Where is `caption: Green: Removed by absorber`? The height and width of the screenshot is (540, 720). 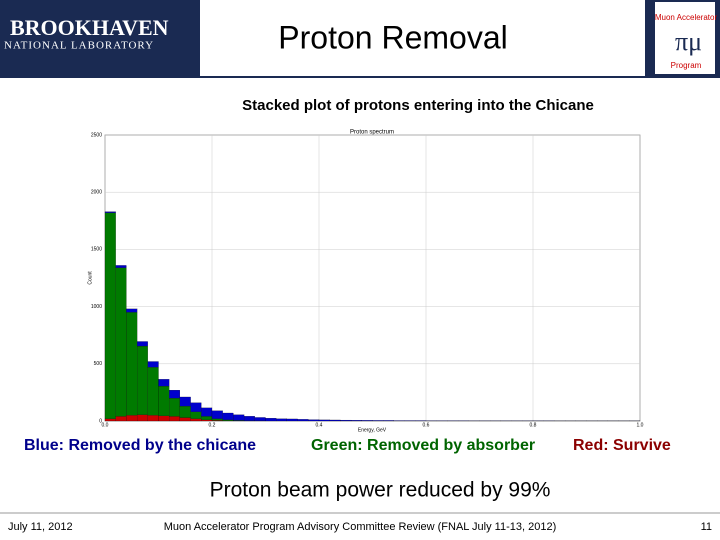 caption: Green: Removed by absorber is located at coordinates (423, 445).